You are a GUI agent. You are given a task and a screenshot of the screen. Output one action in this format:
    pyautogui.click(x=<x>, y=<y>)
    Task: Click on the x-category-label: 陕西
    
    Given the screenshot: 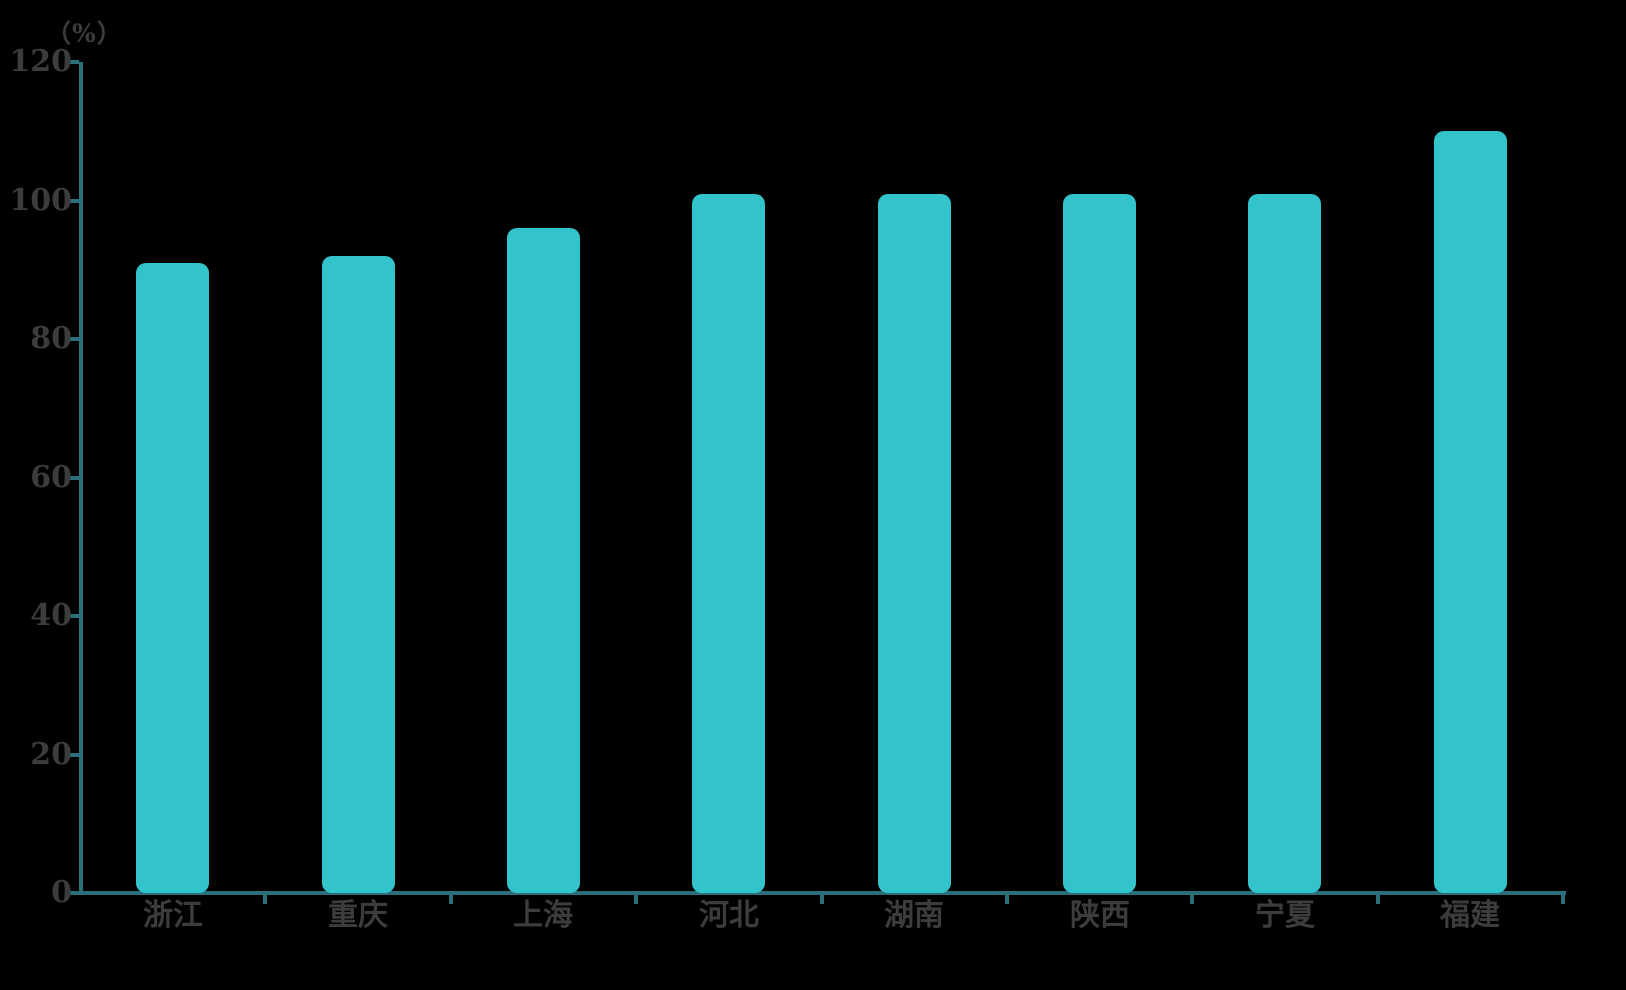 What is the action you would take?
    pyautogui.click(x=1100, y=915)
    